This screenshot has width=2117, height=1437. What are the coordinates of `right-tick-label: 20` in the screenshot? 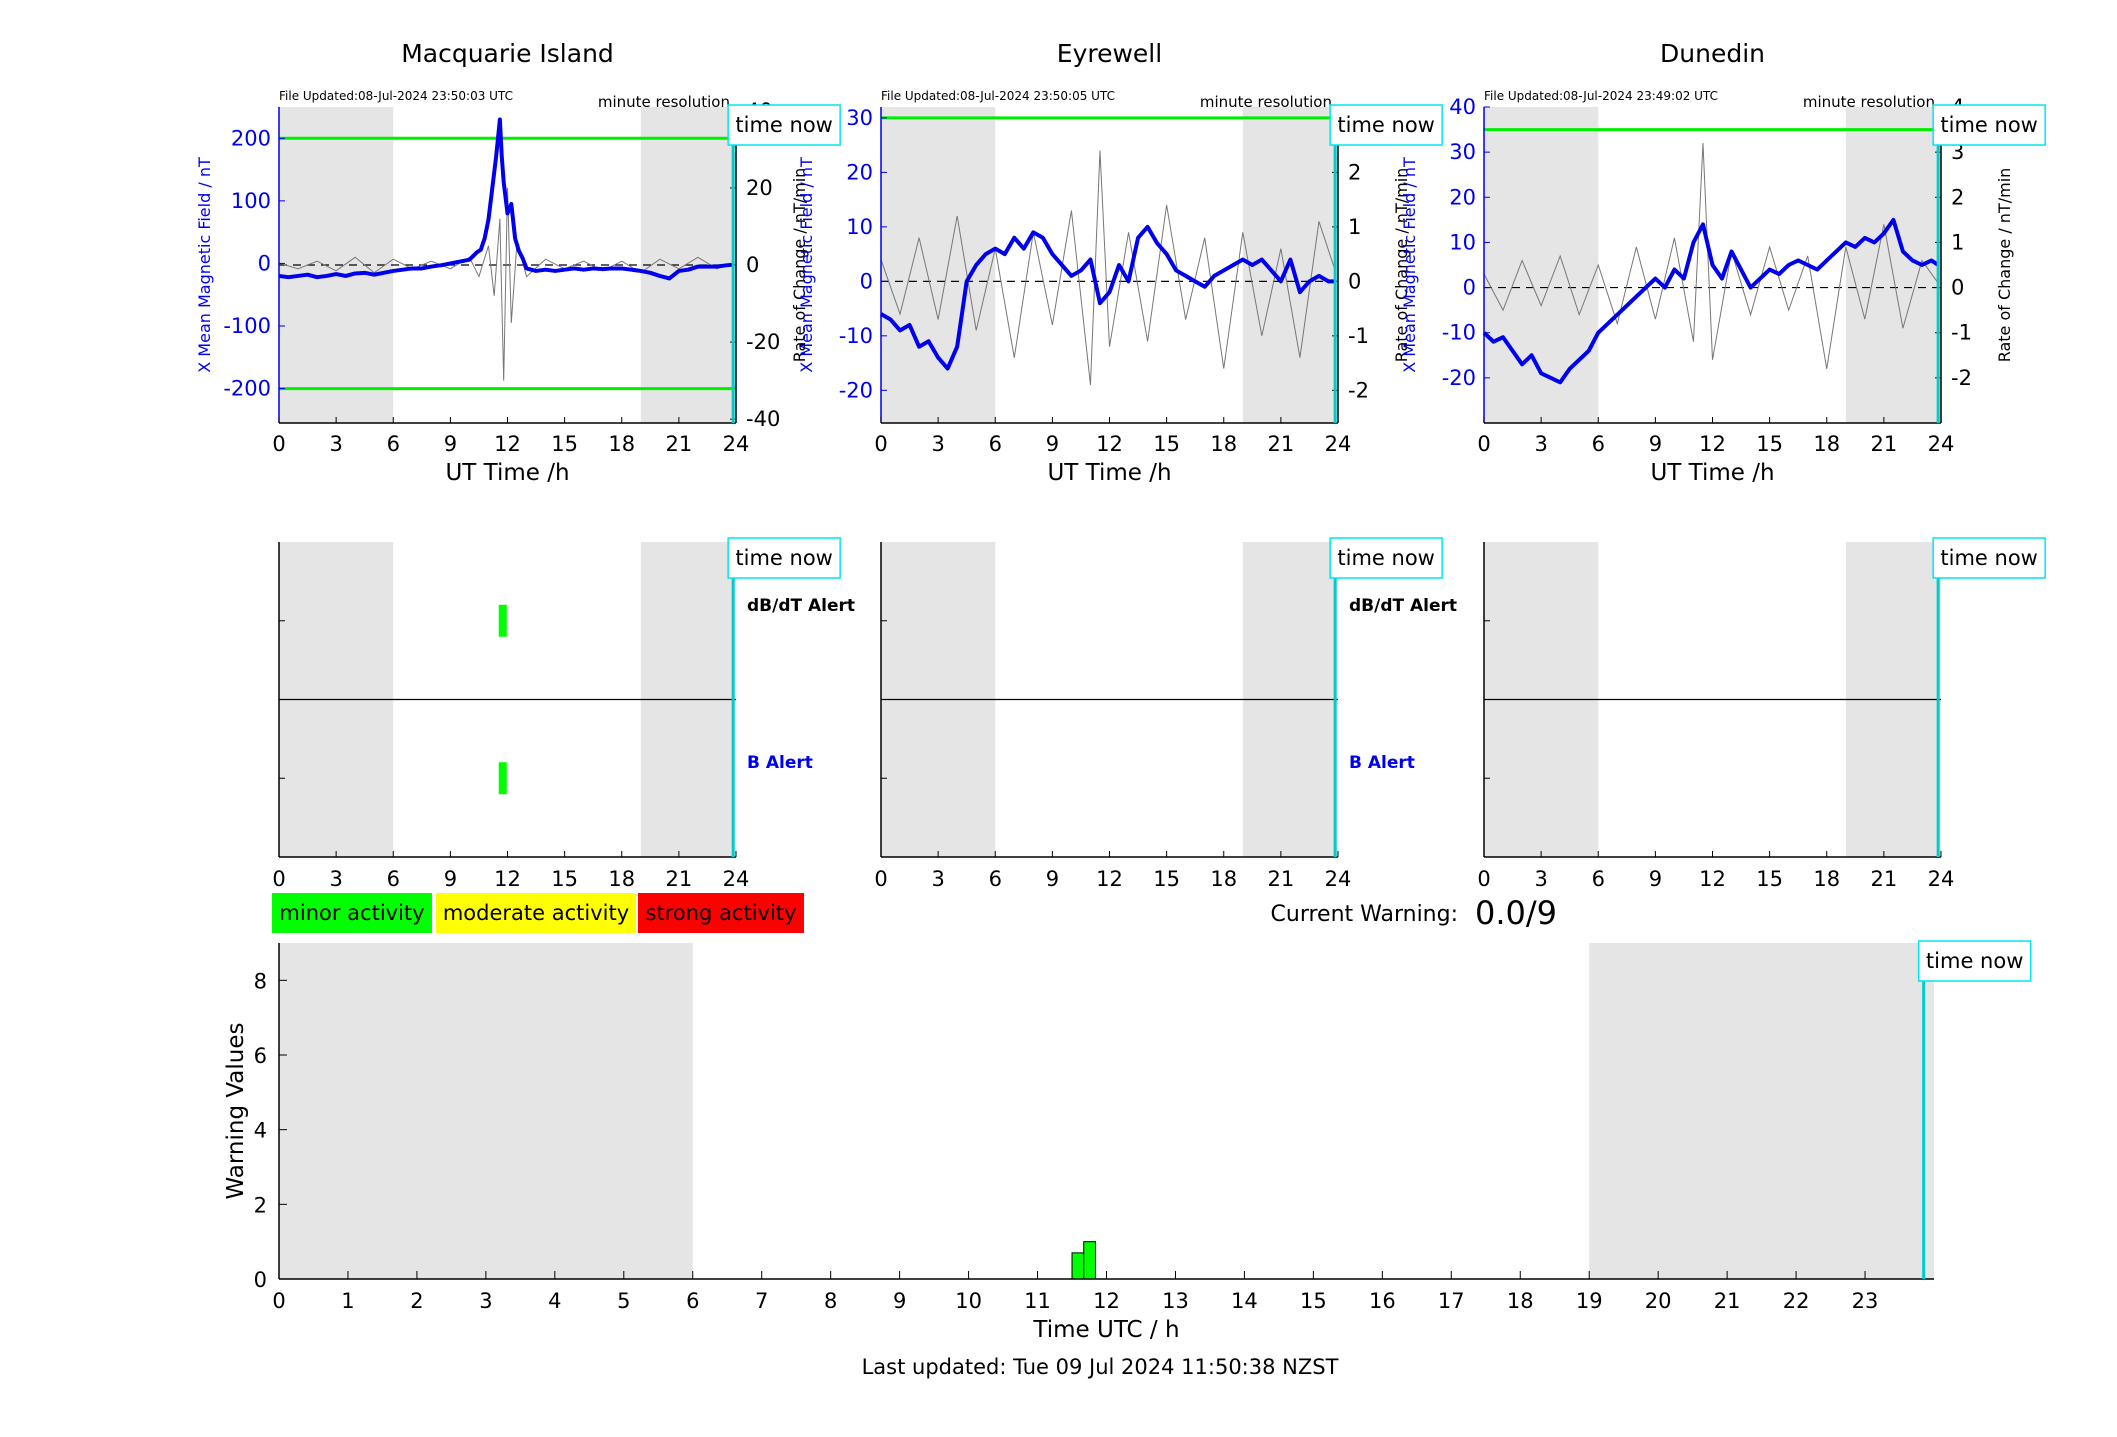 It's located at (759, 188).